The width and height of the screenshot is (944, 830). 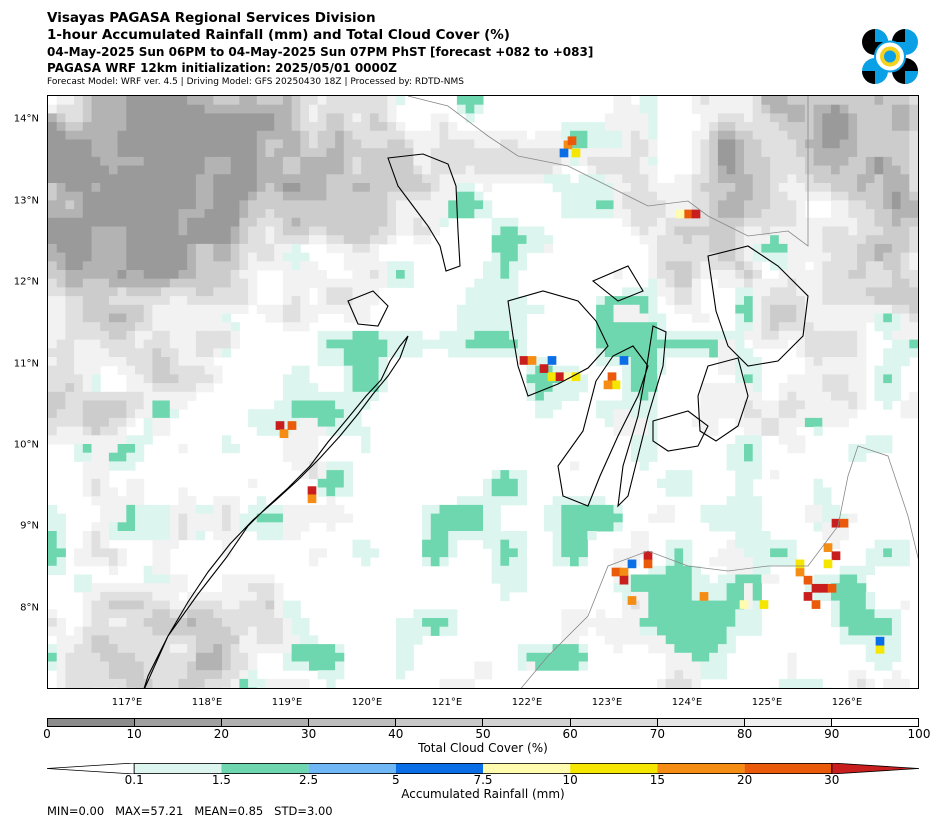 What do you see at coordinates (832, 780) in the screenshot?
I see `rain-colorbar-tick: 30` at bounding box center [832, 780].